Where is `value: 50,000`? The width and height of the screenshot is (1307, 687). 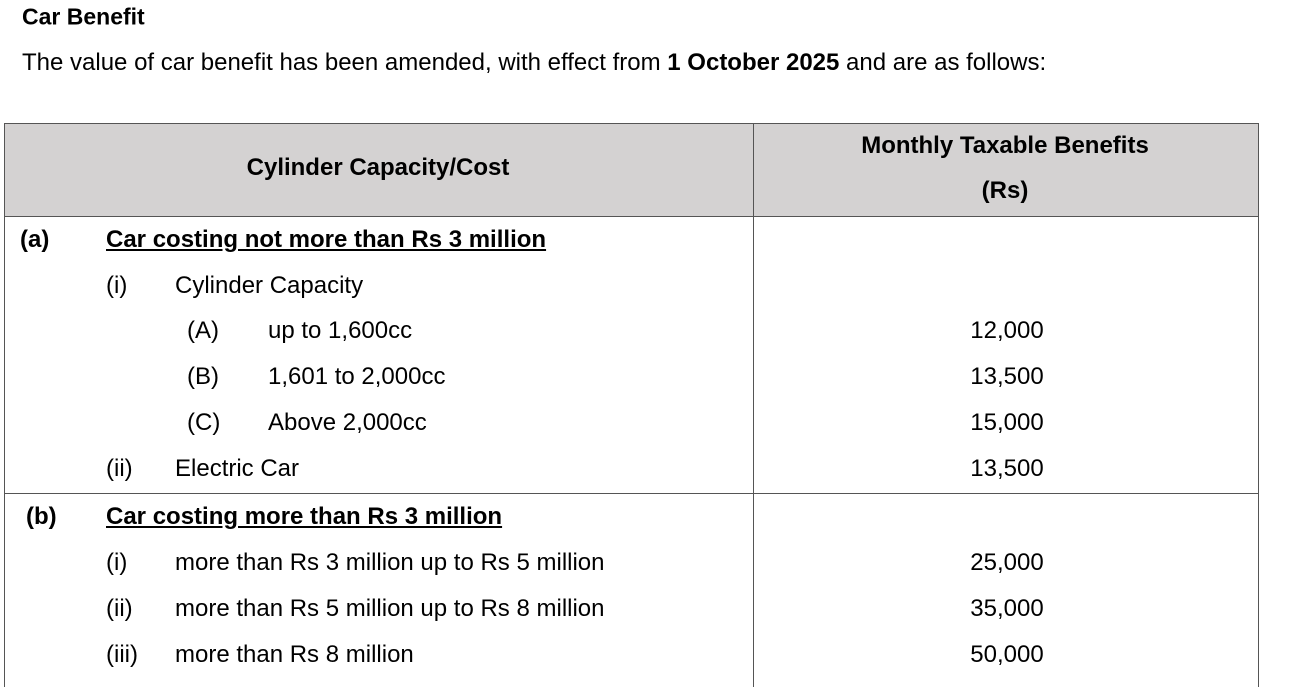
value: 50,000 is located at coordinates (1007, 654).